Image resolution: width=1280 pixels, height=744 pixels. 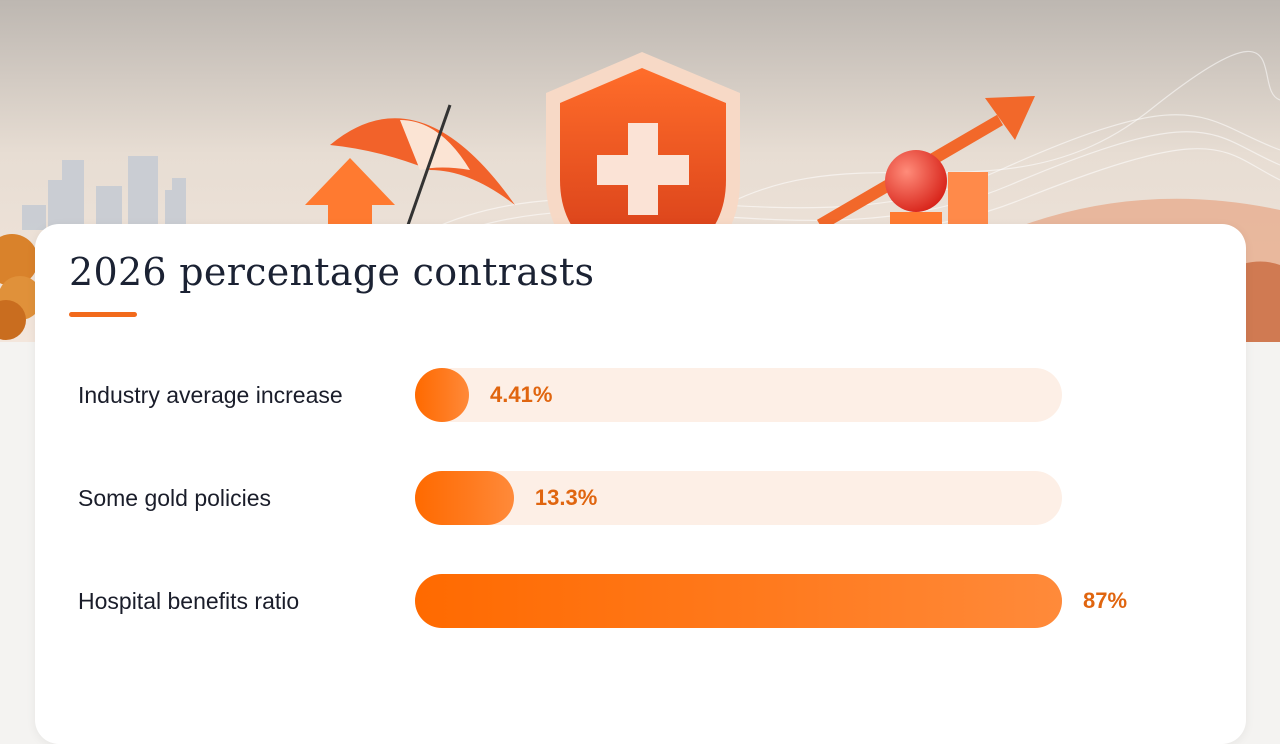 I want to click on bar-category-label: Industry average increase, so click(x=210, y=395).